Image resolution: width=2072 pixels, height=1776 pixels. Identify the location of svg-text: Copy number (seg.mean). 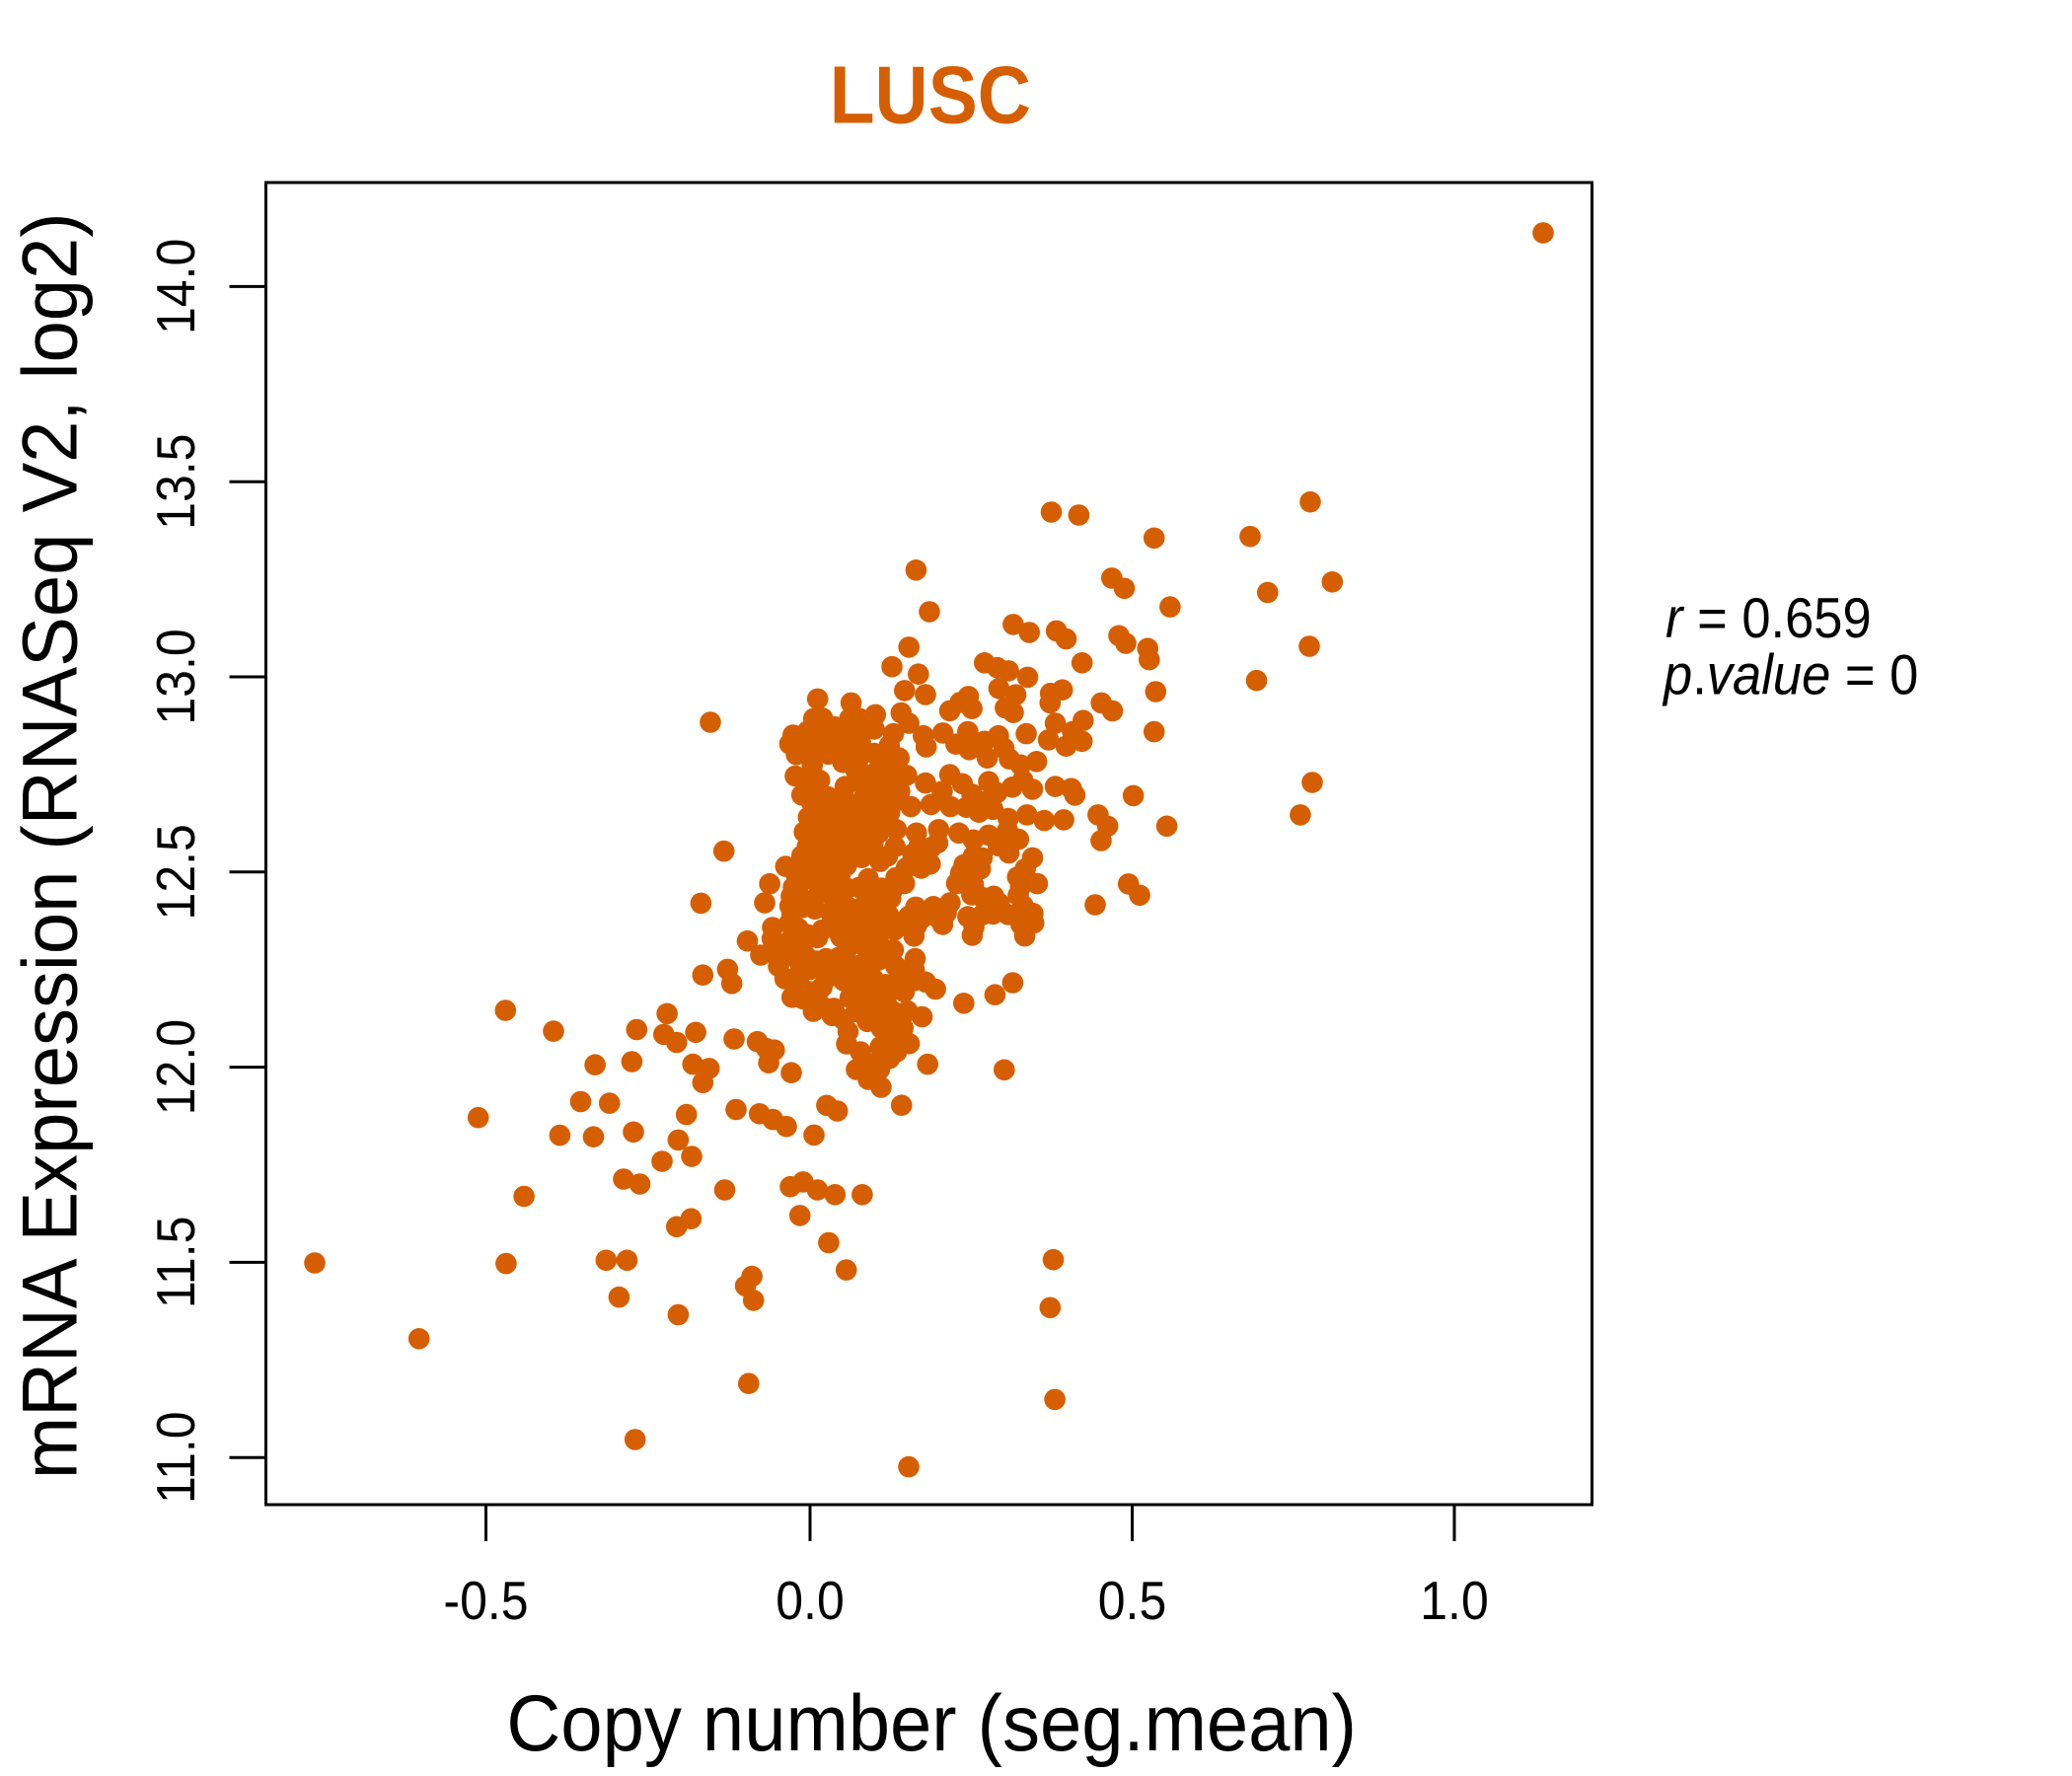
(932, 1723).